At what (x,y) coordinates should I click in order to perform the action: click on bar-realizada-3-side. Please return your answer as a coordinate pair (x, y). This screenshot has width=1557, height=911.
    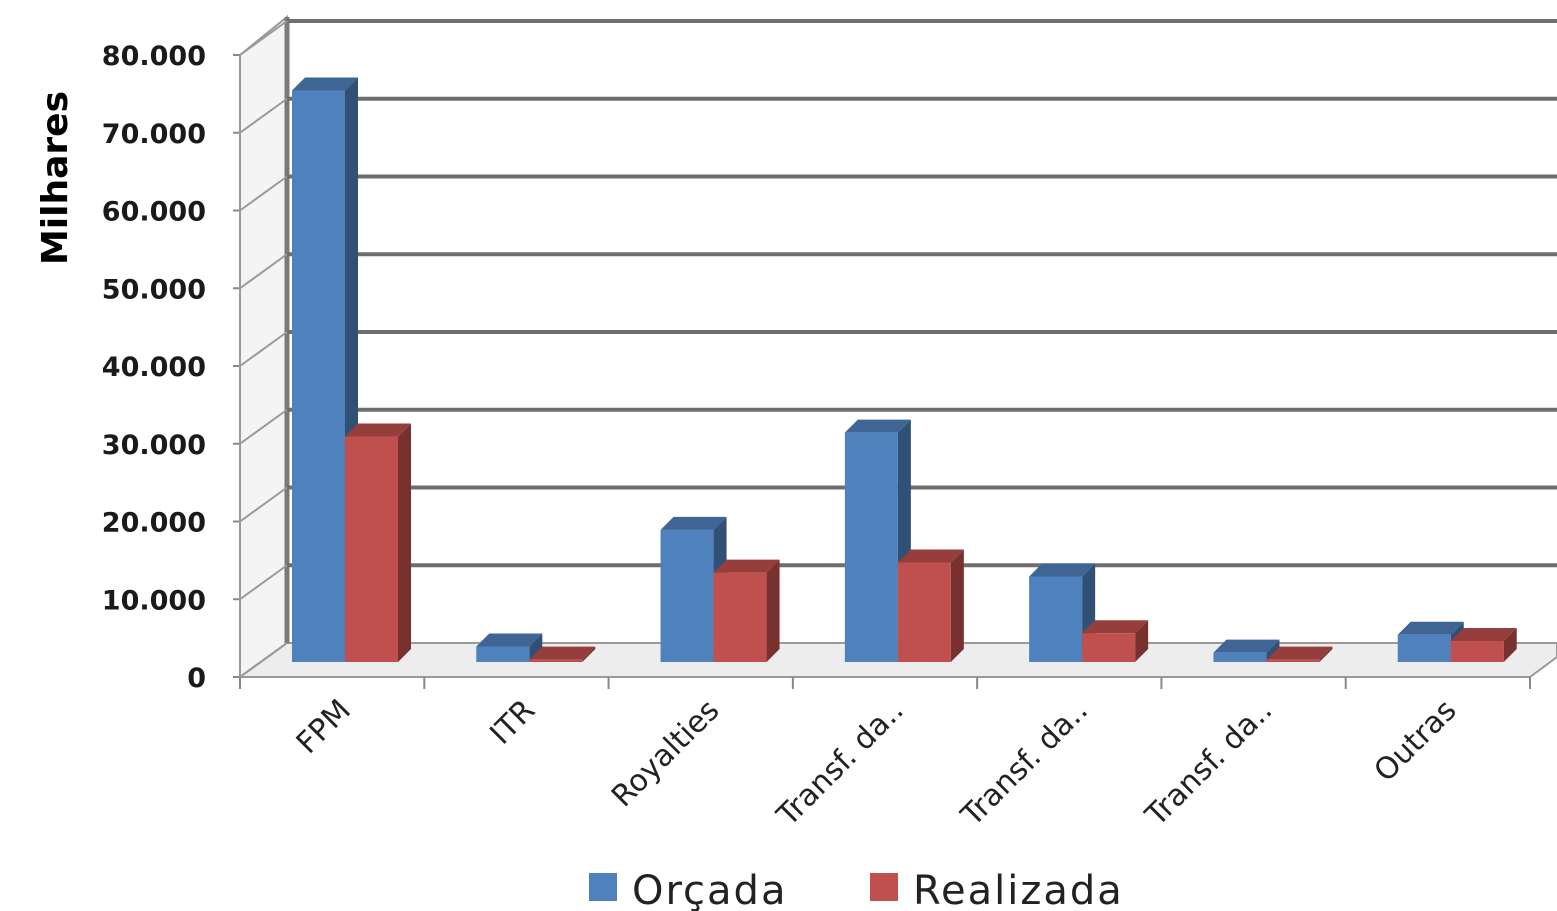
    Looking at the image, I should click on (957, 605).